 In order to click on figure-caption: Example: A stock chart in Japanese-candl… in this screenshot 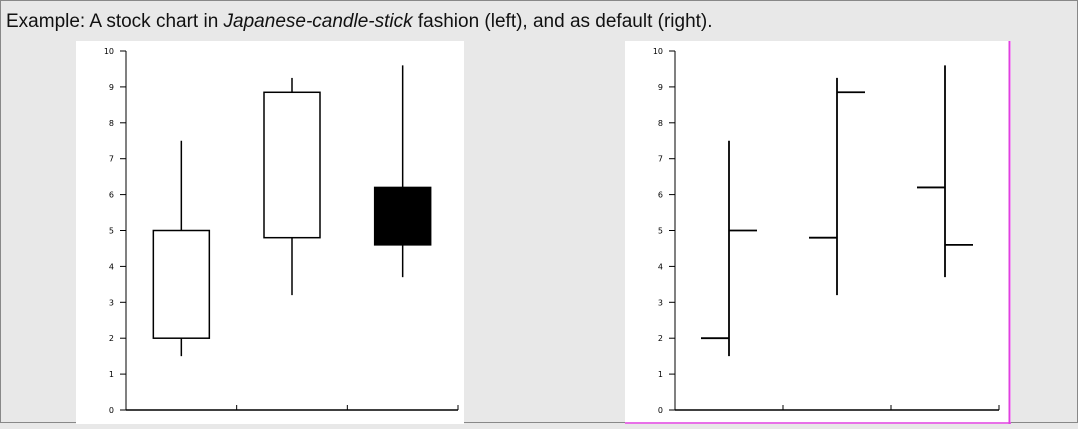, I will do `click(359, 22)`.